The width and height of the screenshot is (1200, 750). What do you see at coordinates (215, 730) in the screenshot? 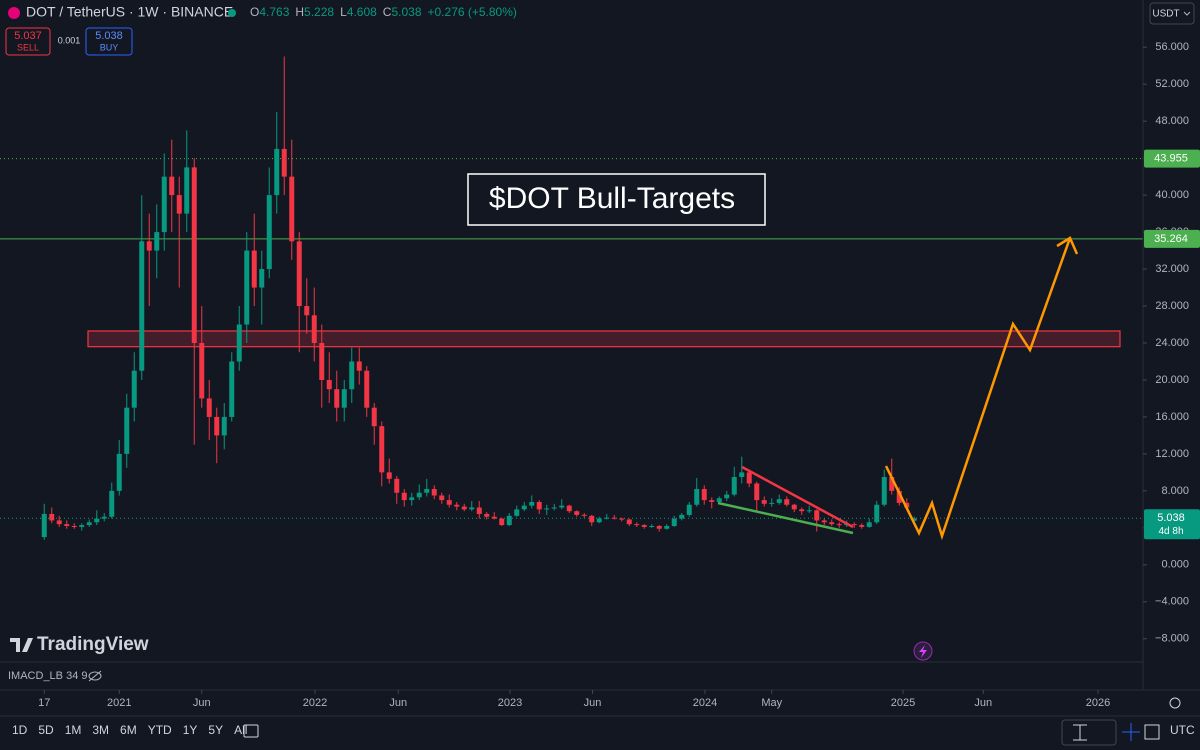
I see `range-button: 5Y` at bounding box center [215, 730].